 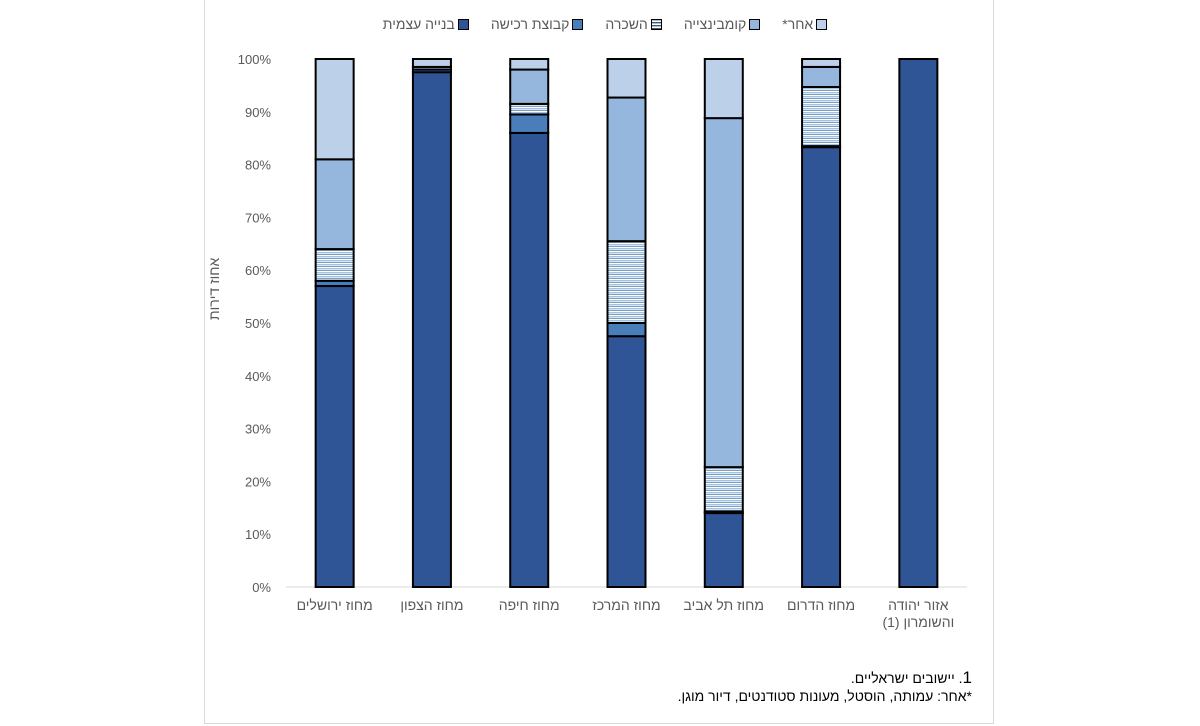 What do you see at coordinates (258, 112) in the screenshot?
I see `y-tick-label: 90%` at bounding box center [258, 112].